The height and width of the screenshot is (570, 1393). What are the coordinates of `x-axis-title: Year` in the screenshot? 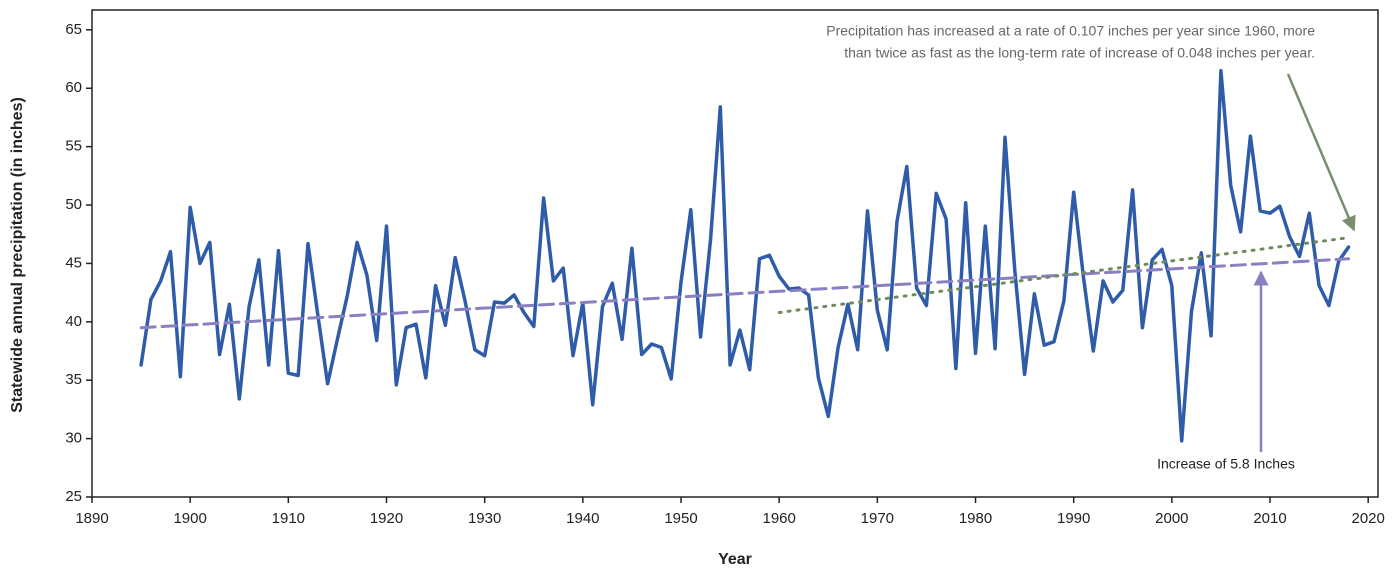 It's located at (735, 559).